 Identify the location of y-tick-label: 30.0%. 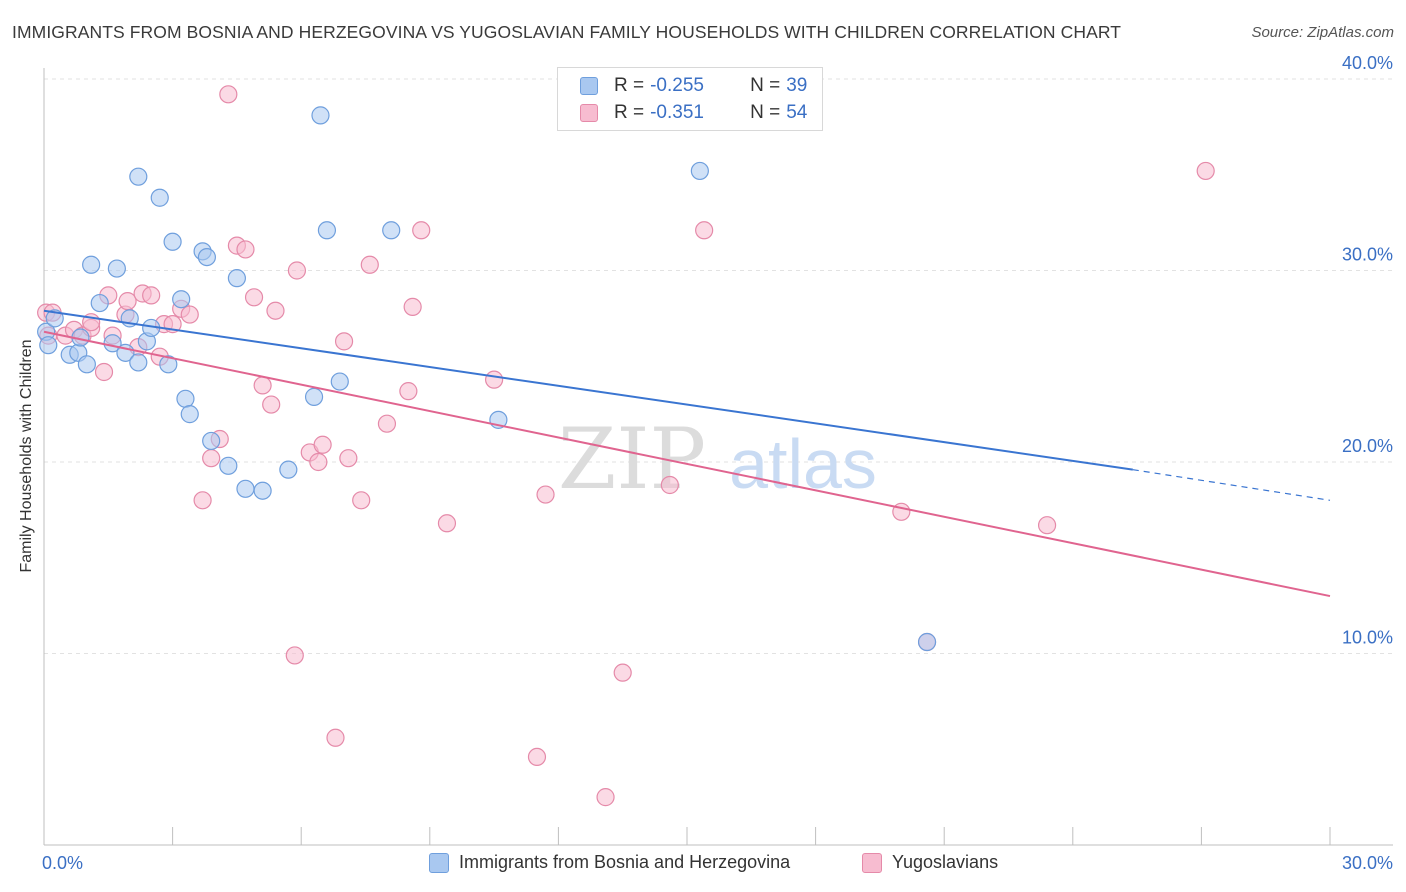
(1367, 255).